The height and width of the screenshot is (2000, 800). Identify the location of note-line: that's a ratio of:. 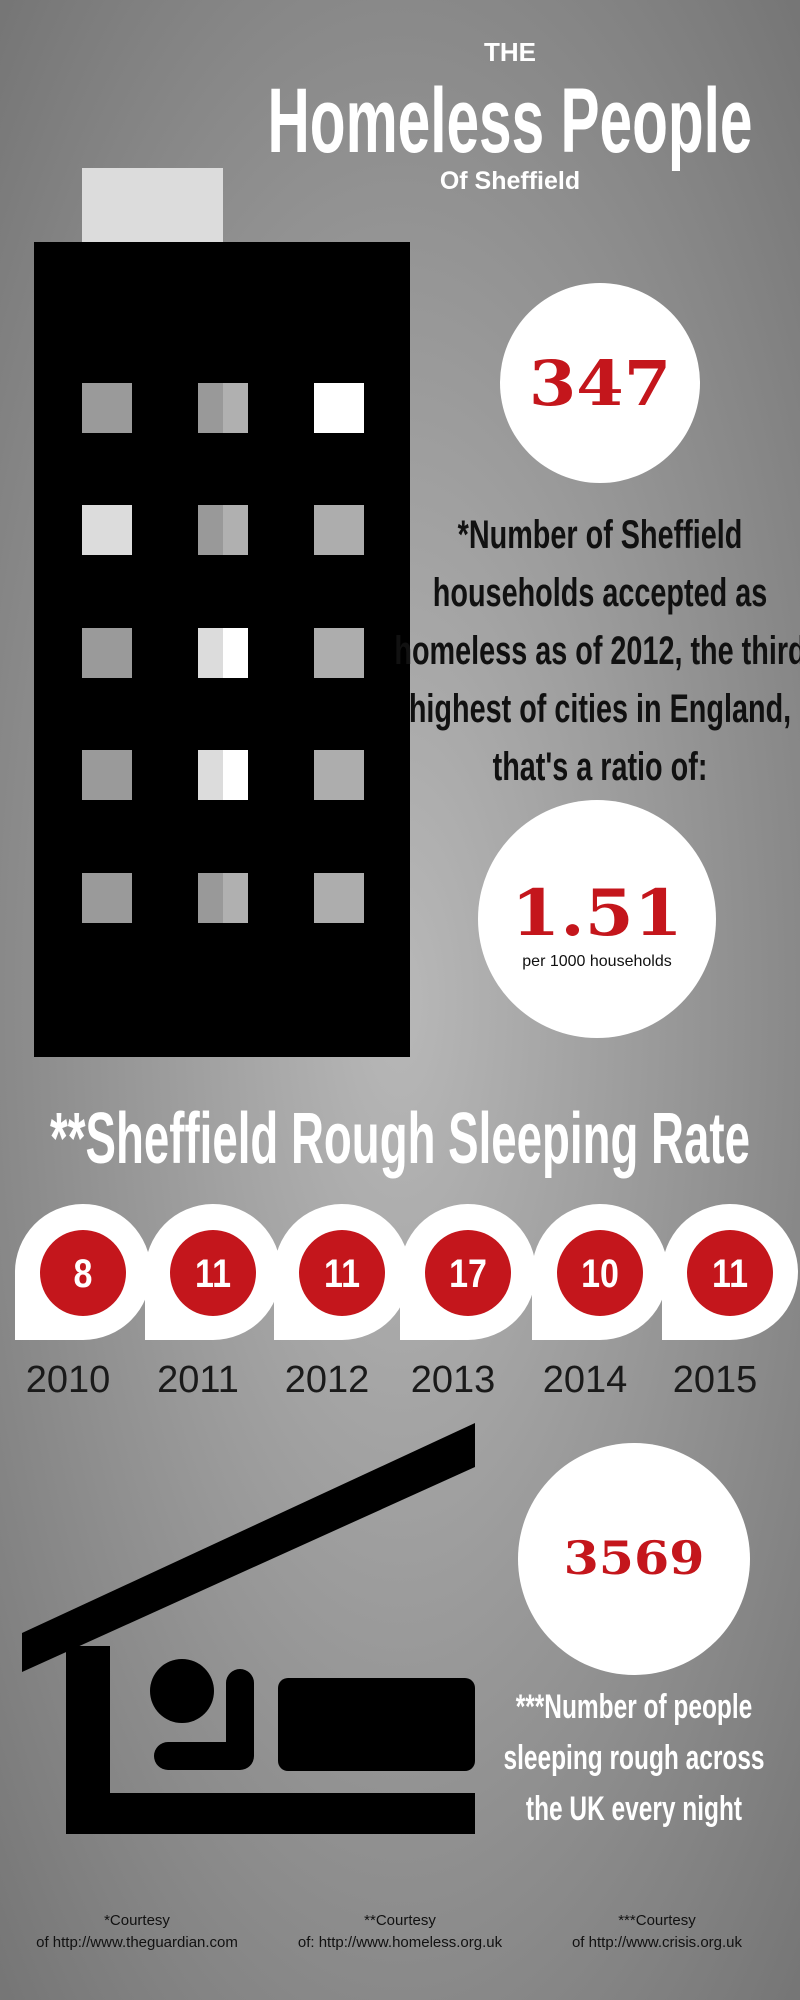
(600, 766).